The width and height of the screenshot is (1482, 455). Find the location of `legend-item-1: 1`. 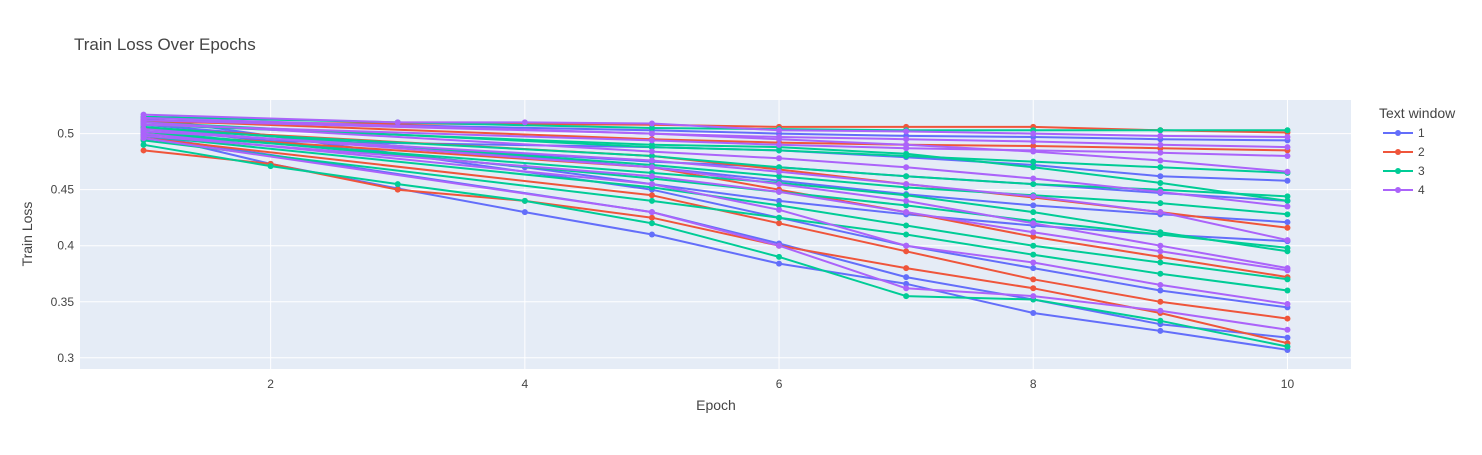

legend-item-1: 1 is located at coordinates (1404, 133).